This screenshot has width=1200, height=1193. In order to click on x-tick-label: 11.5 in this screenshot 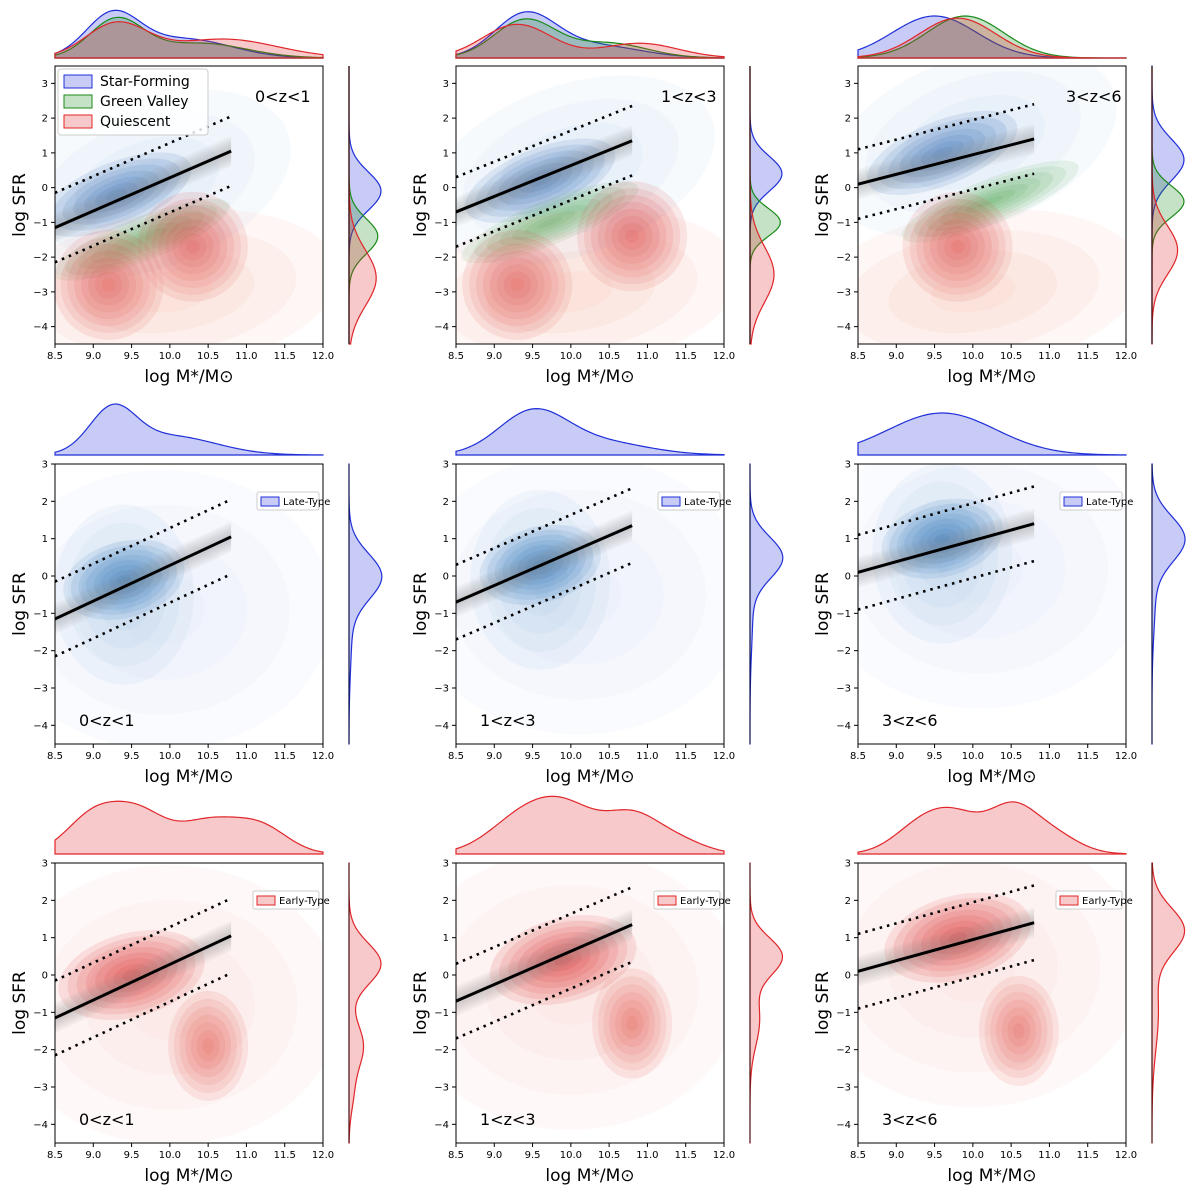, I will do `click(285, 1155)`.